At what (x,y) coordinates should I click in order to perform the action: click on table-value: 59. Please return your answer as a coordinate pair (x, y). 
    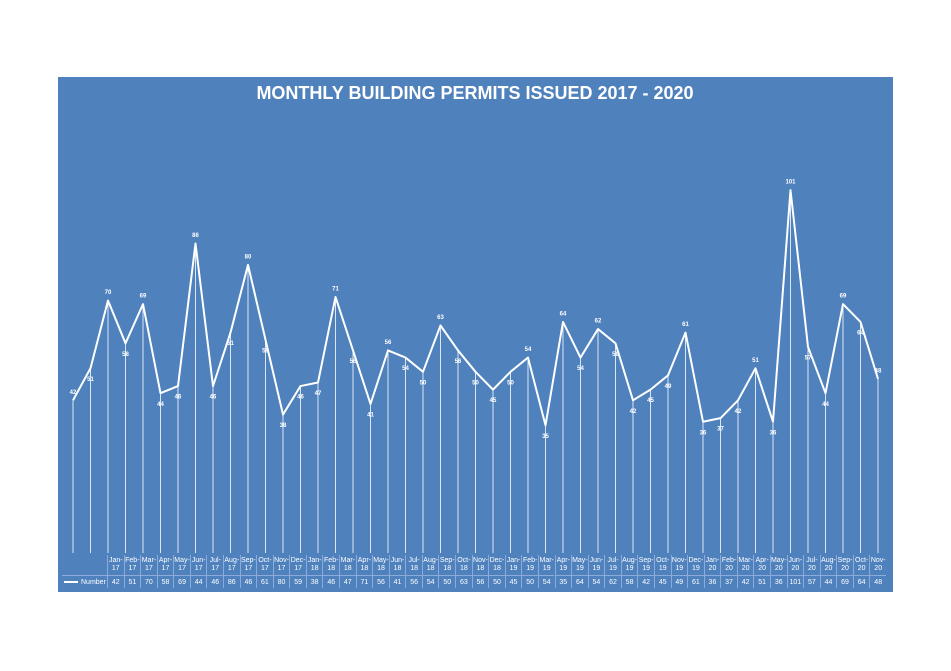
    Looking at the image, I should click on (297, 581).